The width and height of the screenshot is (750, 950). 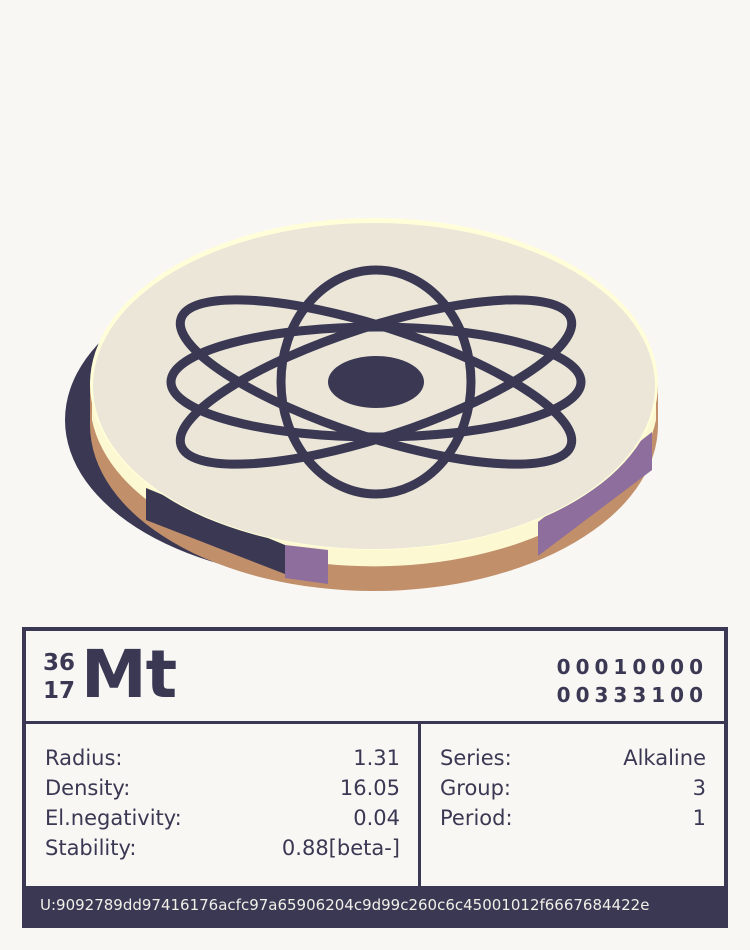 I want to click on bit-codes: 00010000 00333100, so click(x=632, y=681).